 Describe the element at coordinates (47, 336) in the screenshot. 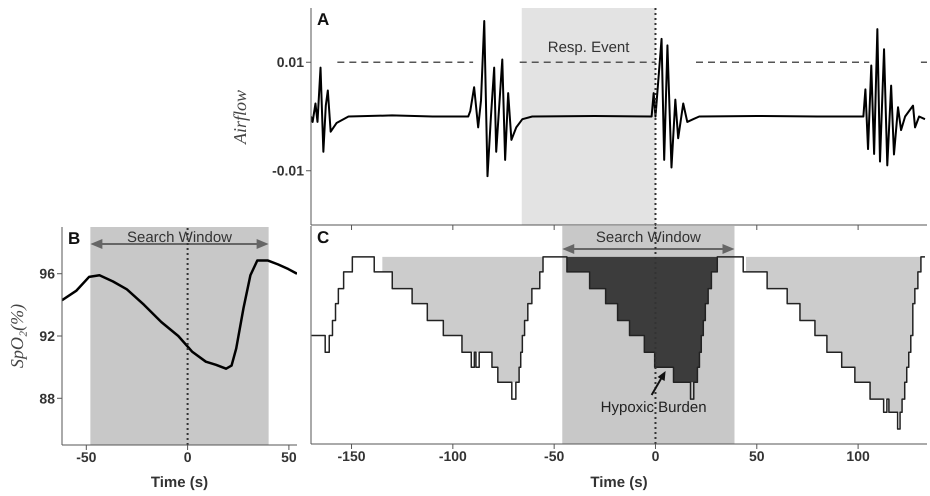

I see `y-tick-label: 92` at that location.